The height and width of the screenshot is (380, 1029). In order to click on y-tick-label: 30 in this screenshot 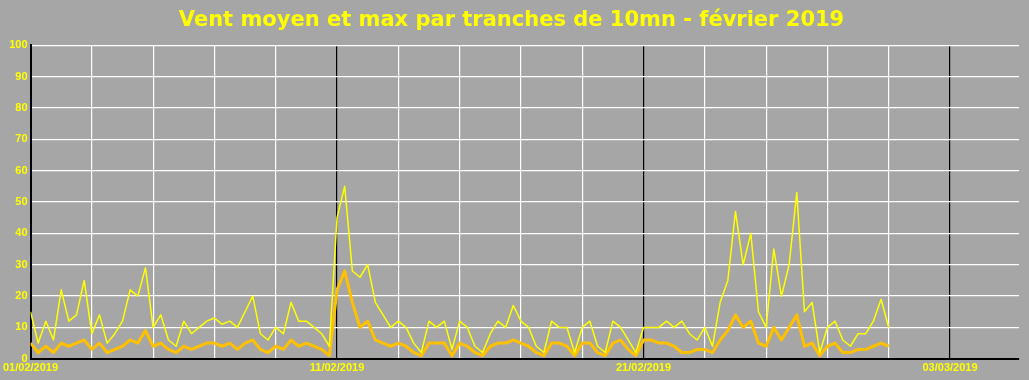, I will do `click(21, 263)`.